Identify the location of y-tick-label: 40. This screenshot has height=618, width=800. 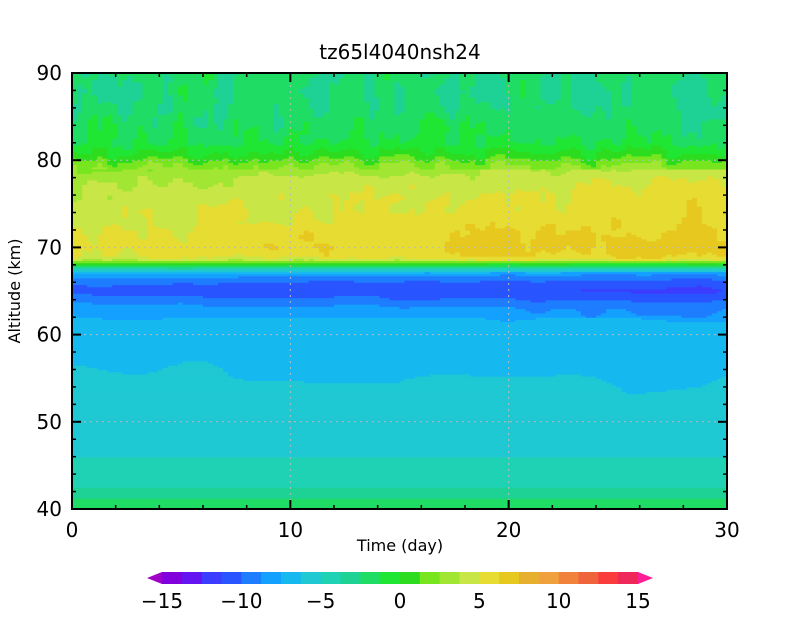
(49, 509).